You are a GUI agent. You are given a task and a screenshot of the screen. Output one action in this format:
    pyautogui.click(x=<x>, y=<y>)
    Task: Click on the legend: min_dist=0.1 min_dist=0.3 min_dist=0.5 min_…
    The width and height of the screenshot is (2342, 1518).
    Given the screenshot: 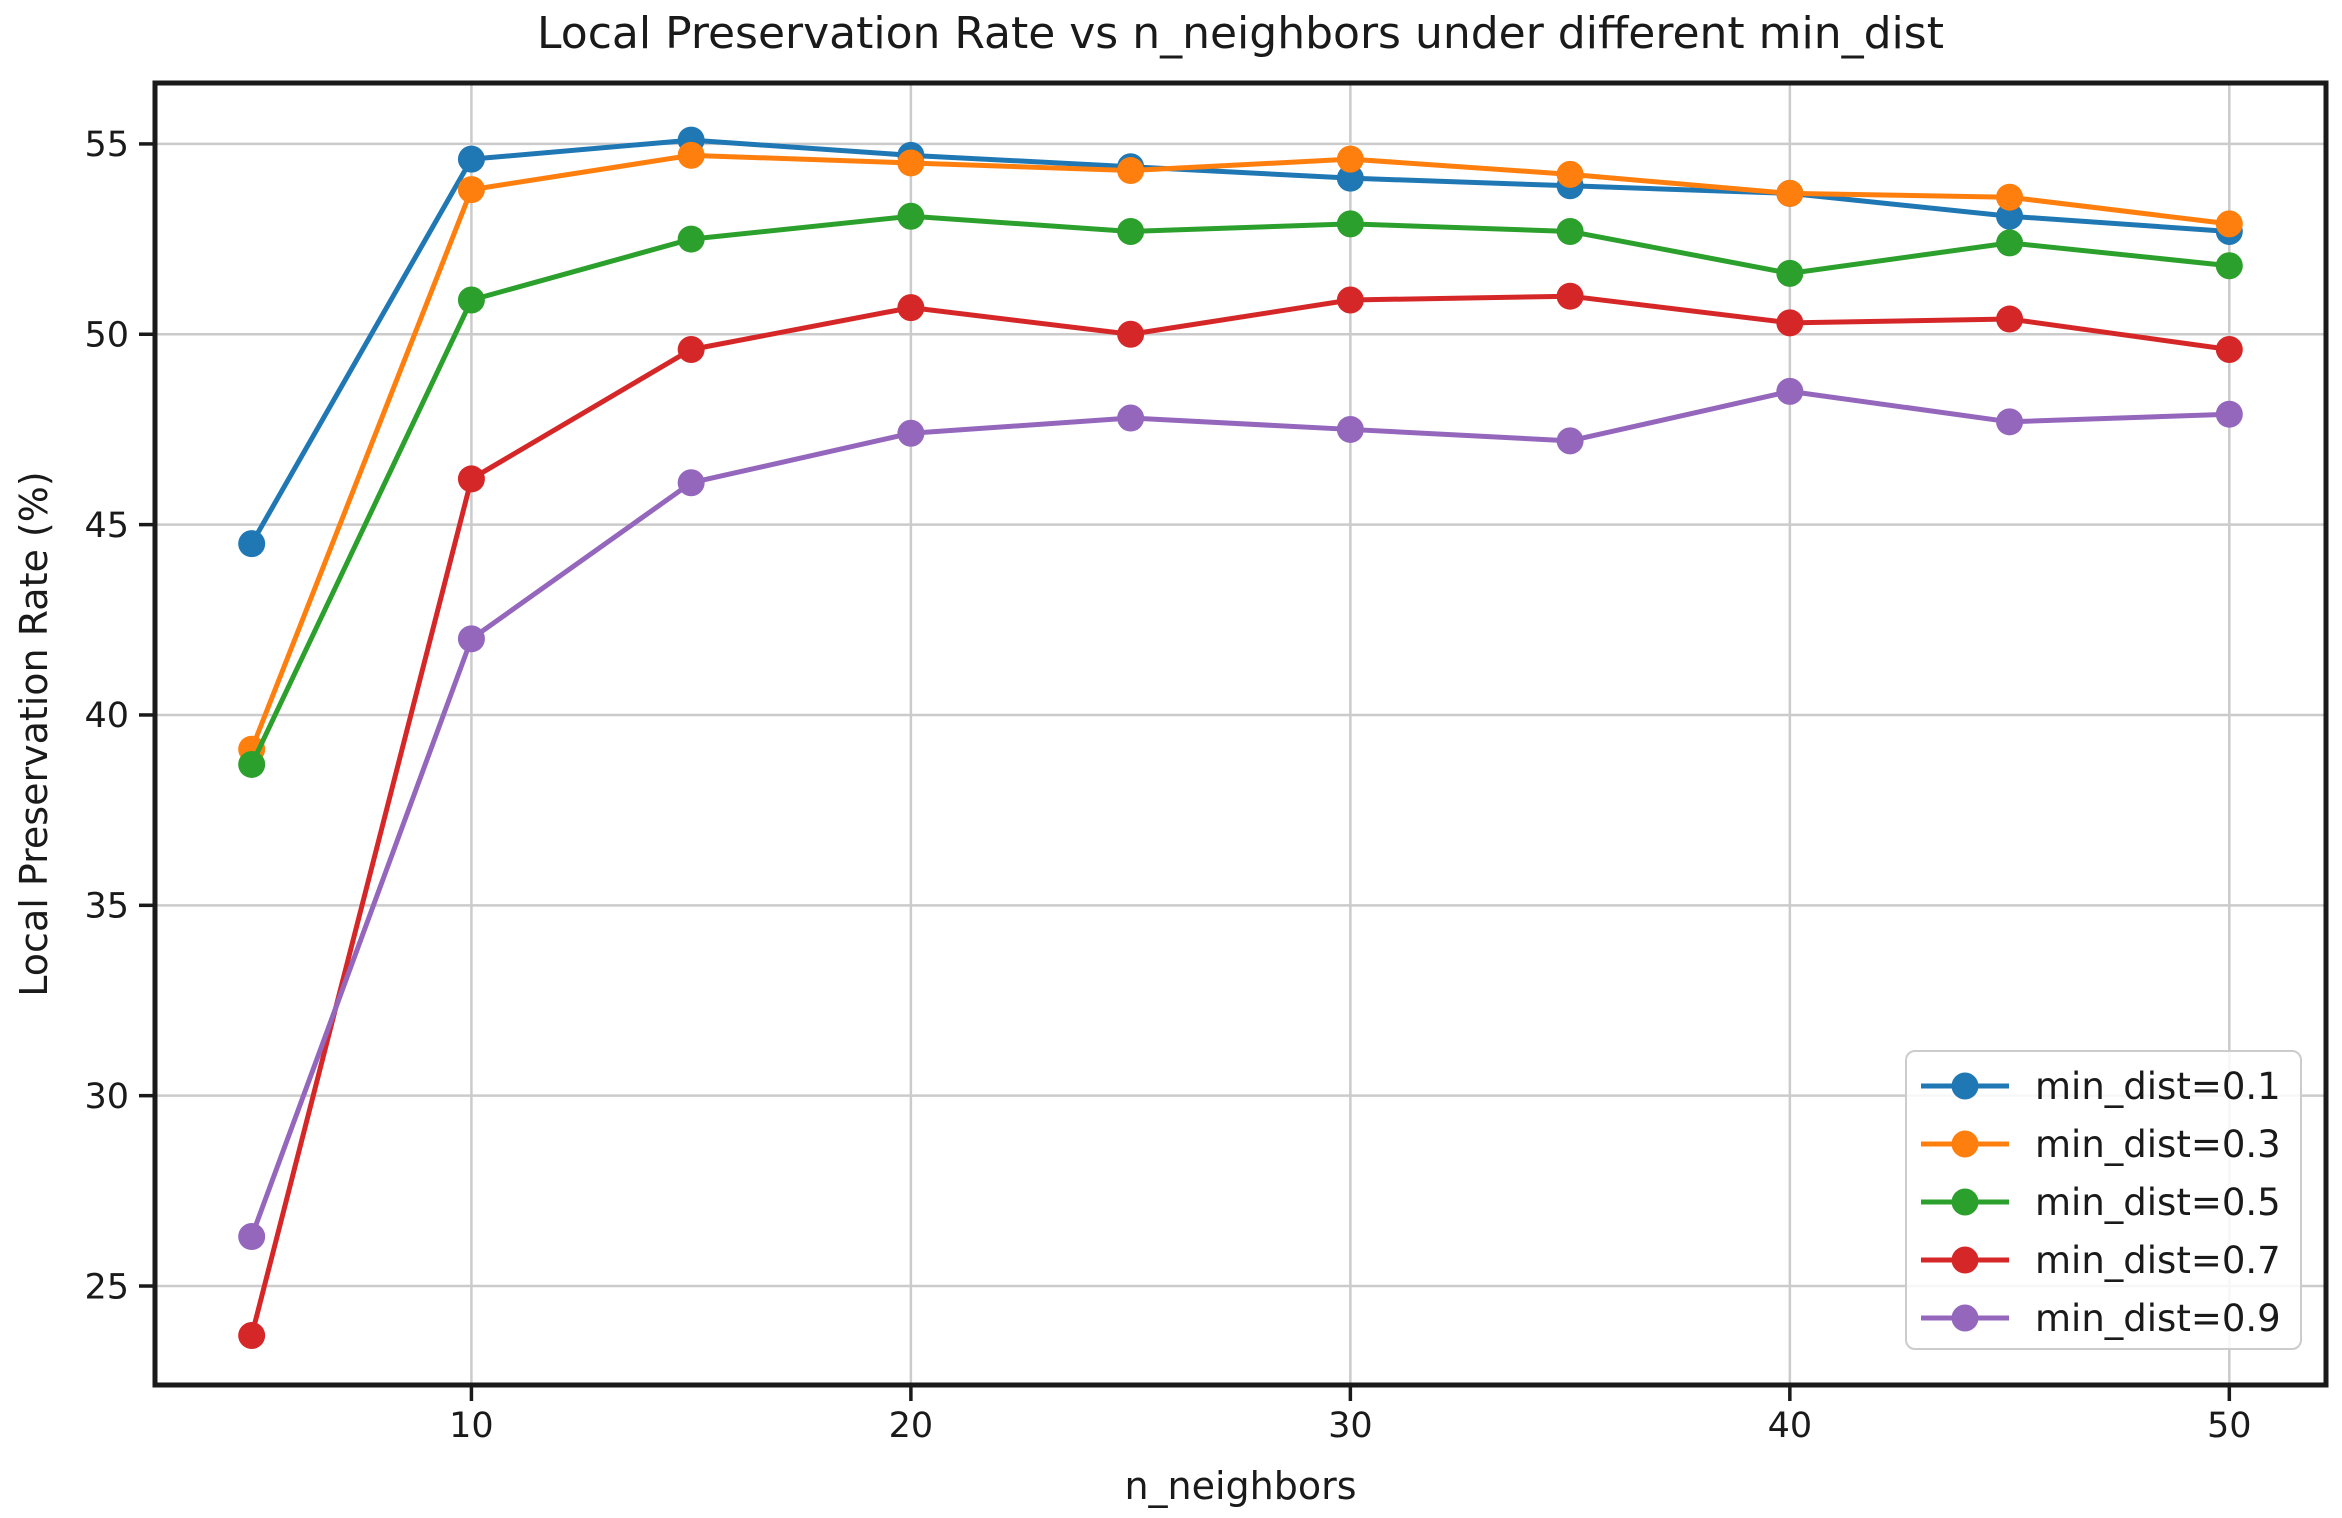 What is the action you would take?
    pyautogui.click(x=2103, y=1200)
    